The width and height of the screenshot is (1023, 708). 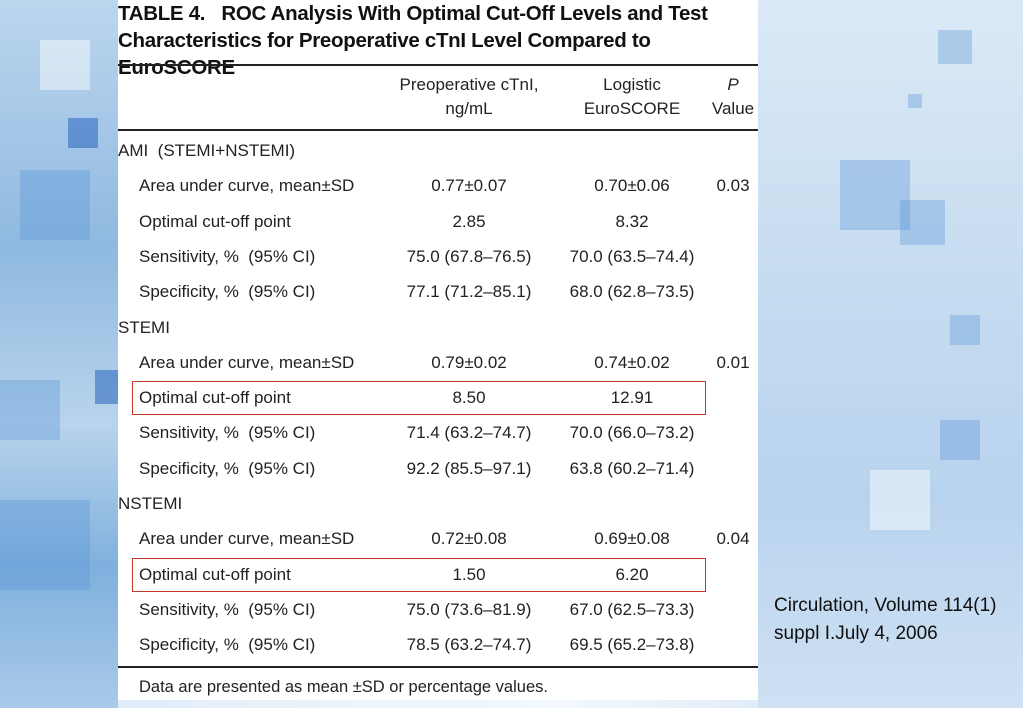 What do you see at coordinates (733, 96) in the screenshot?
I see `header-p-value: P Value` at bounding box center [733, 96].